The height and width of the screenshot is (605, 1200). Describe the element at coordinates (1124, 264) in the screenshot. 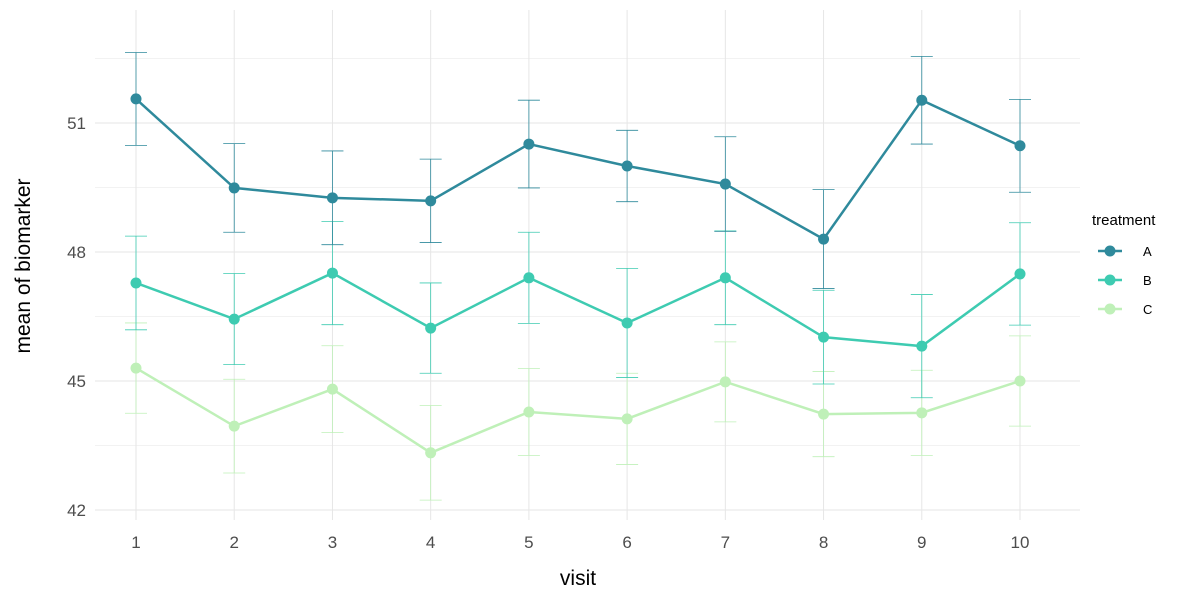

I see `legend: treatment ABC` at that location.